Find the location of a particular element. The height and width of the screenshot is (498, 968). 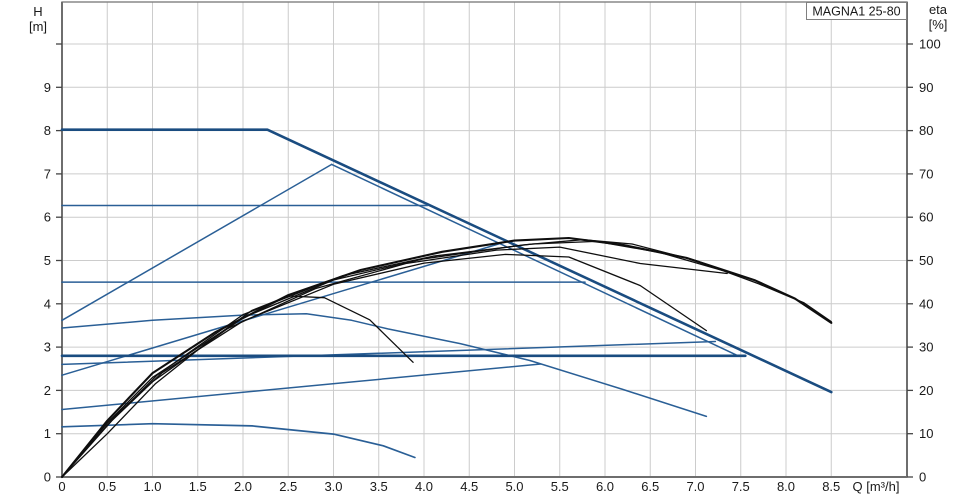

right-tick-label: 70 is located at coordinates (926, 173).